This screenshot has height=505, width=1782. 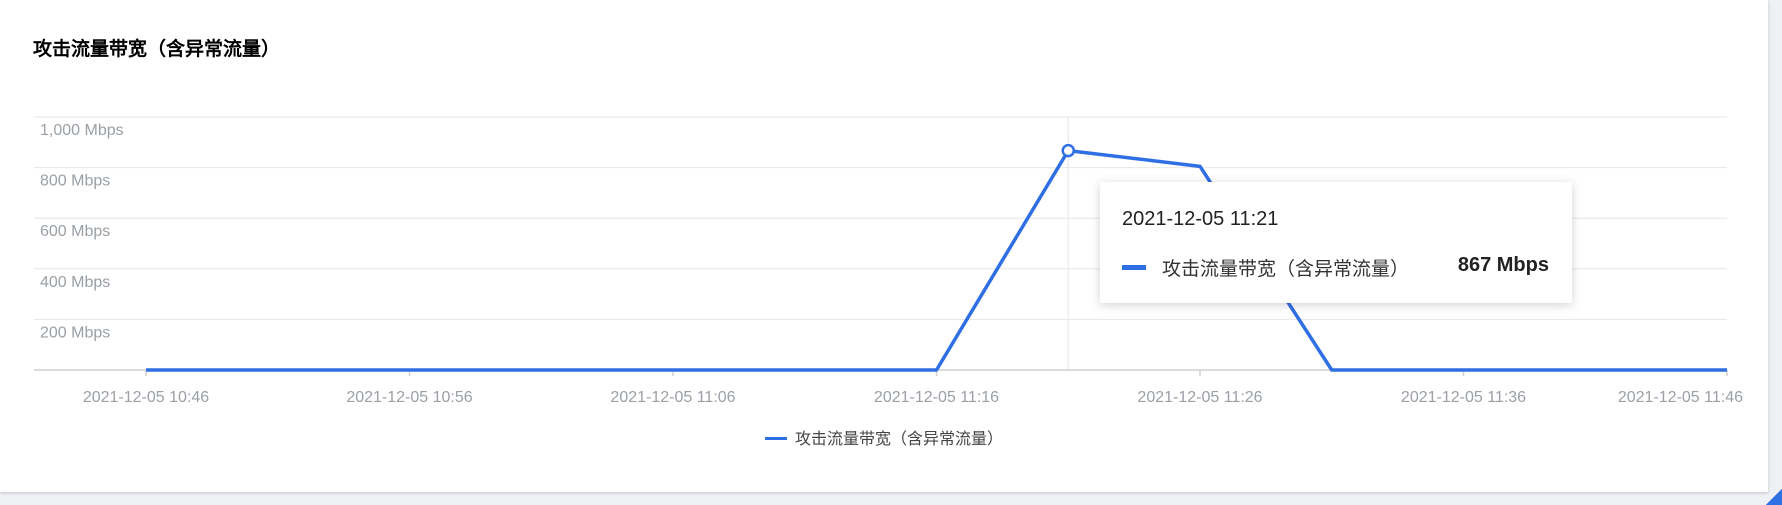 I want to click on y-tick-label: 400 Mbps, so click(x=75, y=282).